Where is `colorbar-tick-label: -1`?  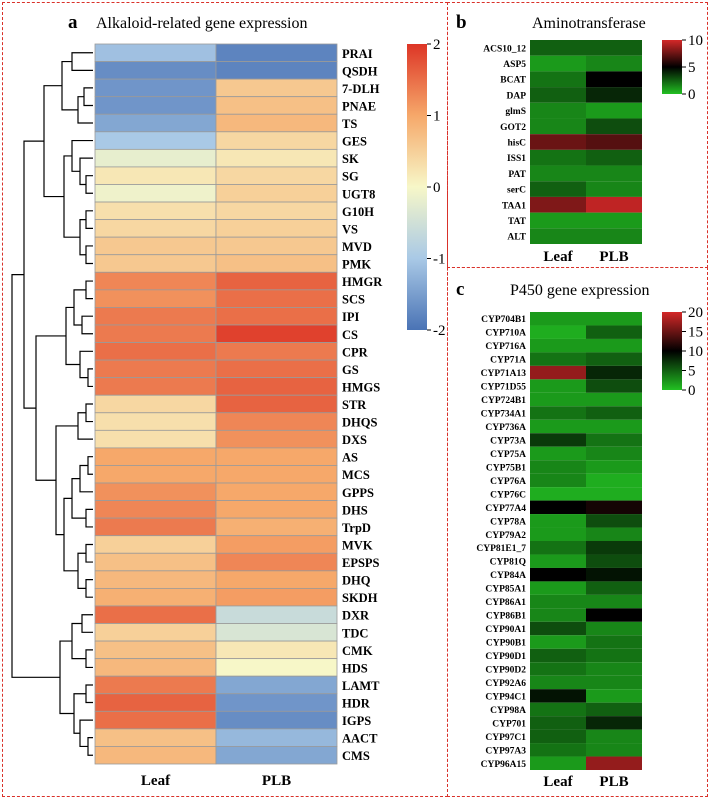 colorbar-tick-label: -1 is located at coordinates (439, 260).